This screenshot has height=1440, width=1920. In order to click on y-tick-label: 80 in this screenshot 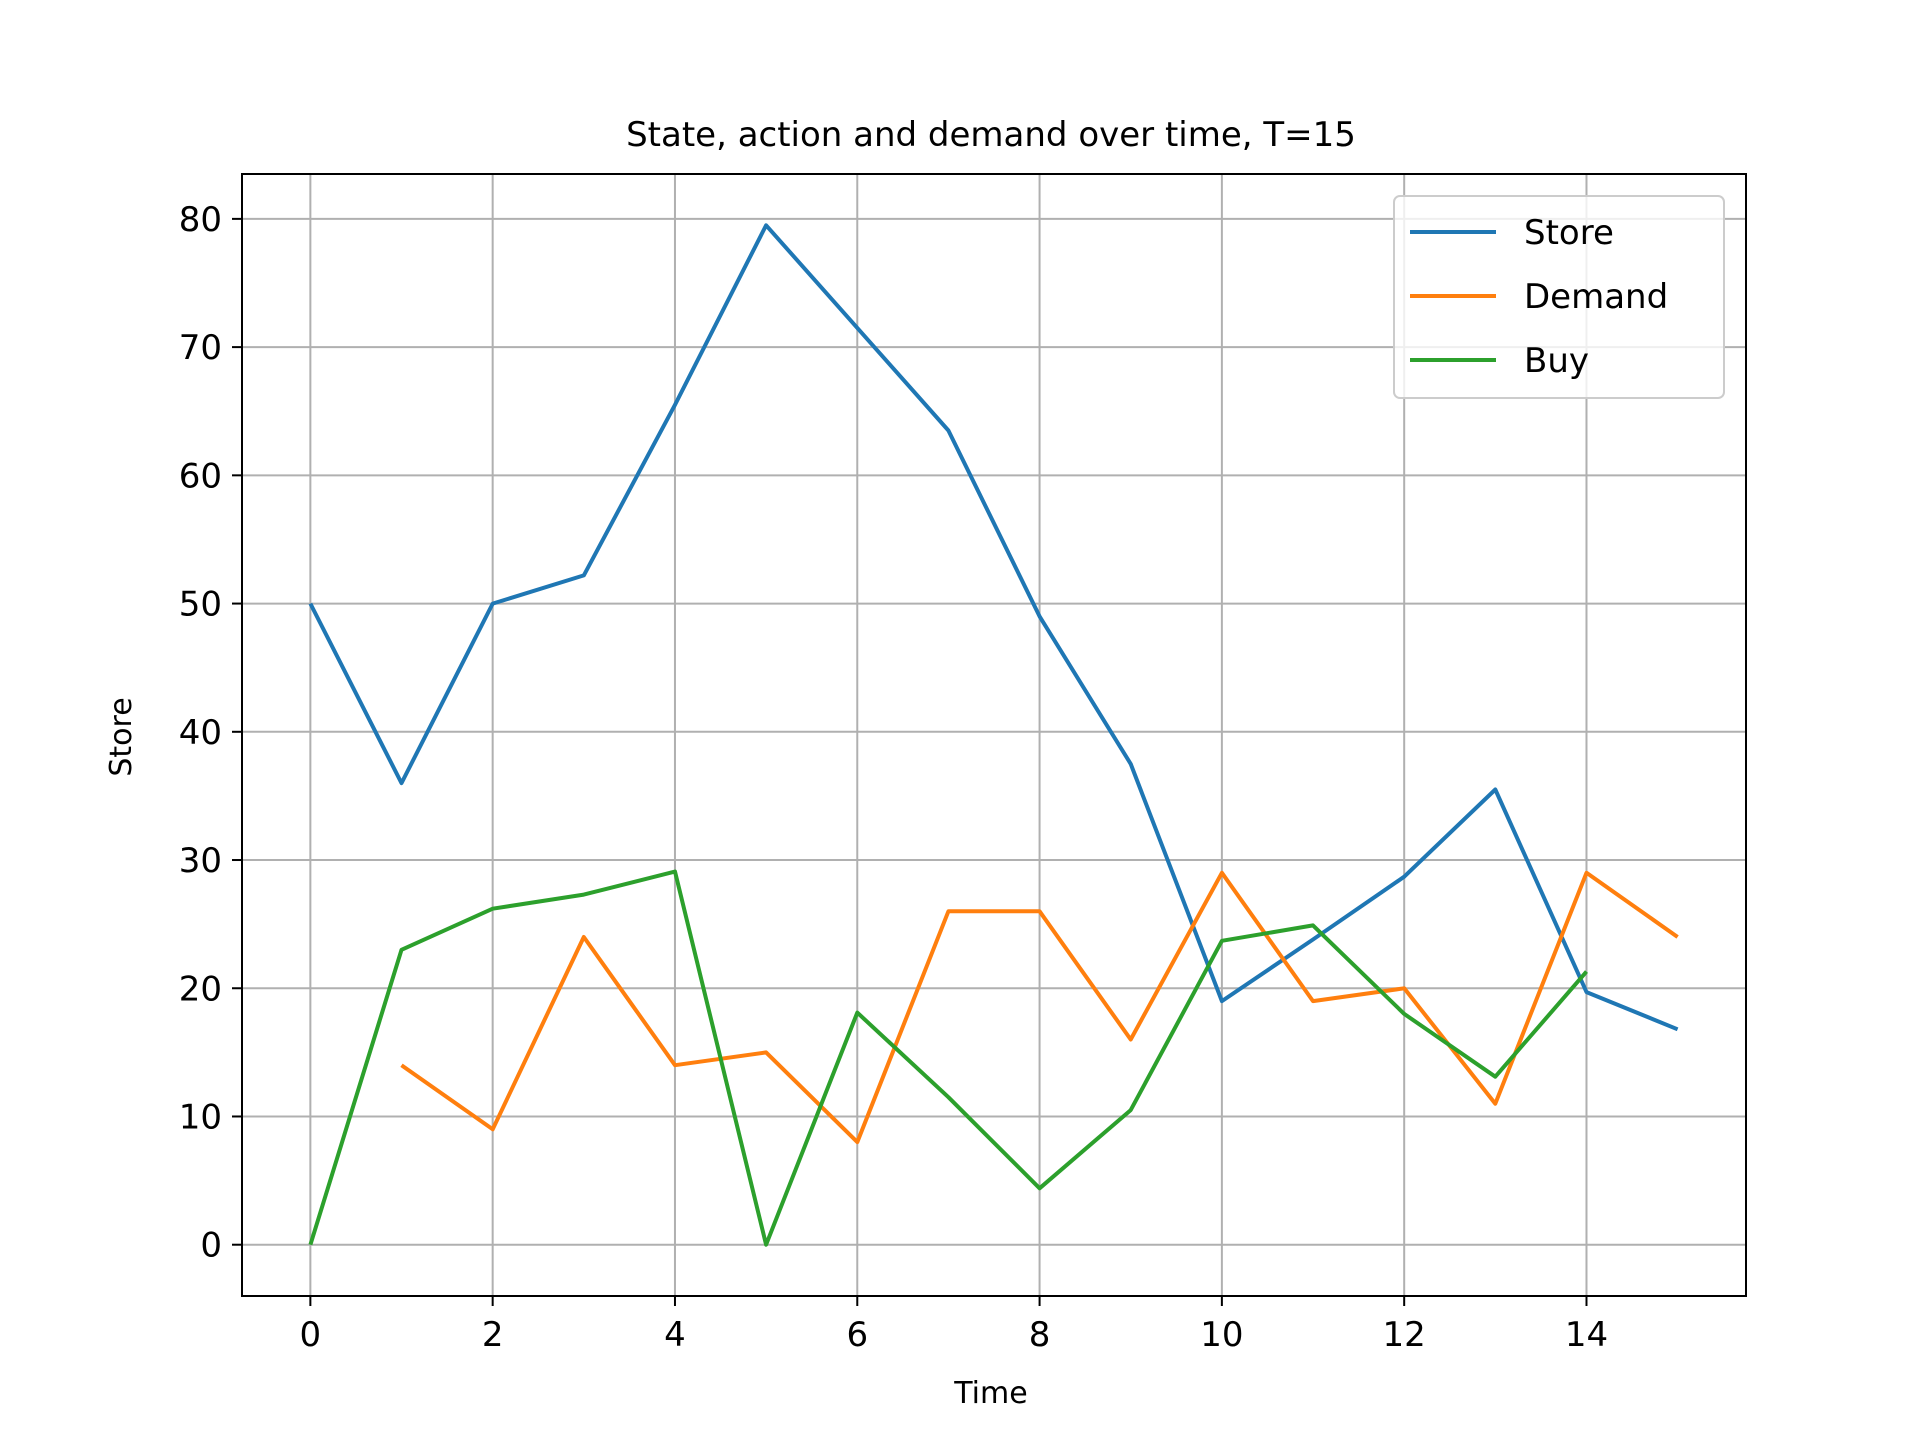, I will do `click(200, 220)`.